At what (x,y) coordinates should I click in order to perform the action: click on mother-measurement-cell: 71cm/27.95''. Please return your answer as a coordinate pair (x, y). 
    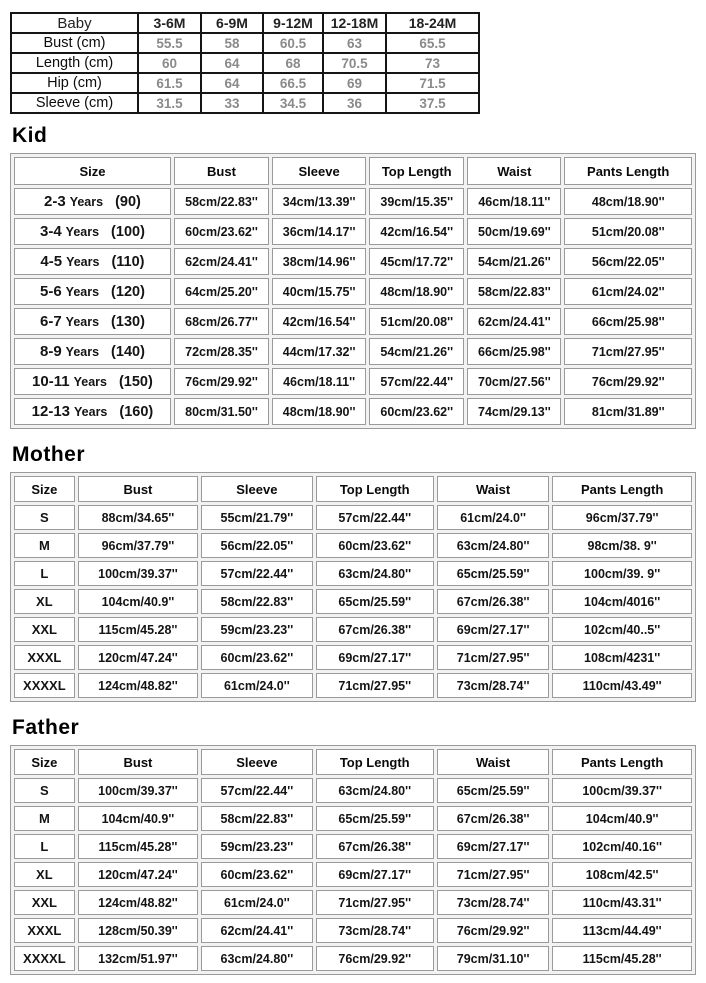
    Looking at the image, I should click on (374, 685).